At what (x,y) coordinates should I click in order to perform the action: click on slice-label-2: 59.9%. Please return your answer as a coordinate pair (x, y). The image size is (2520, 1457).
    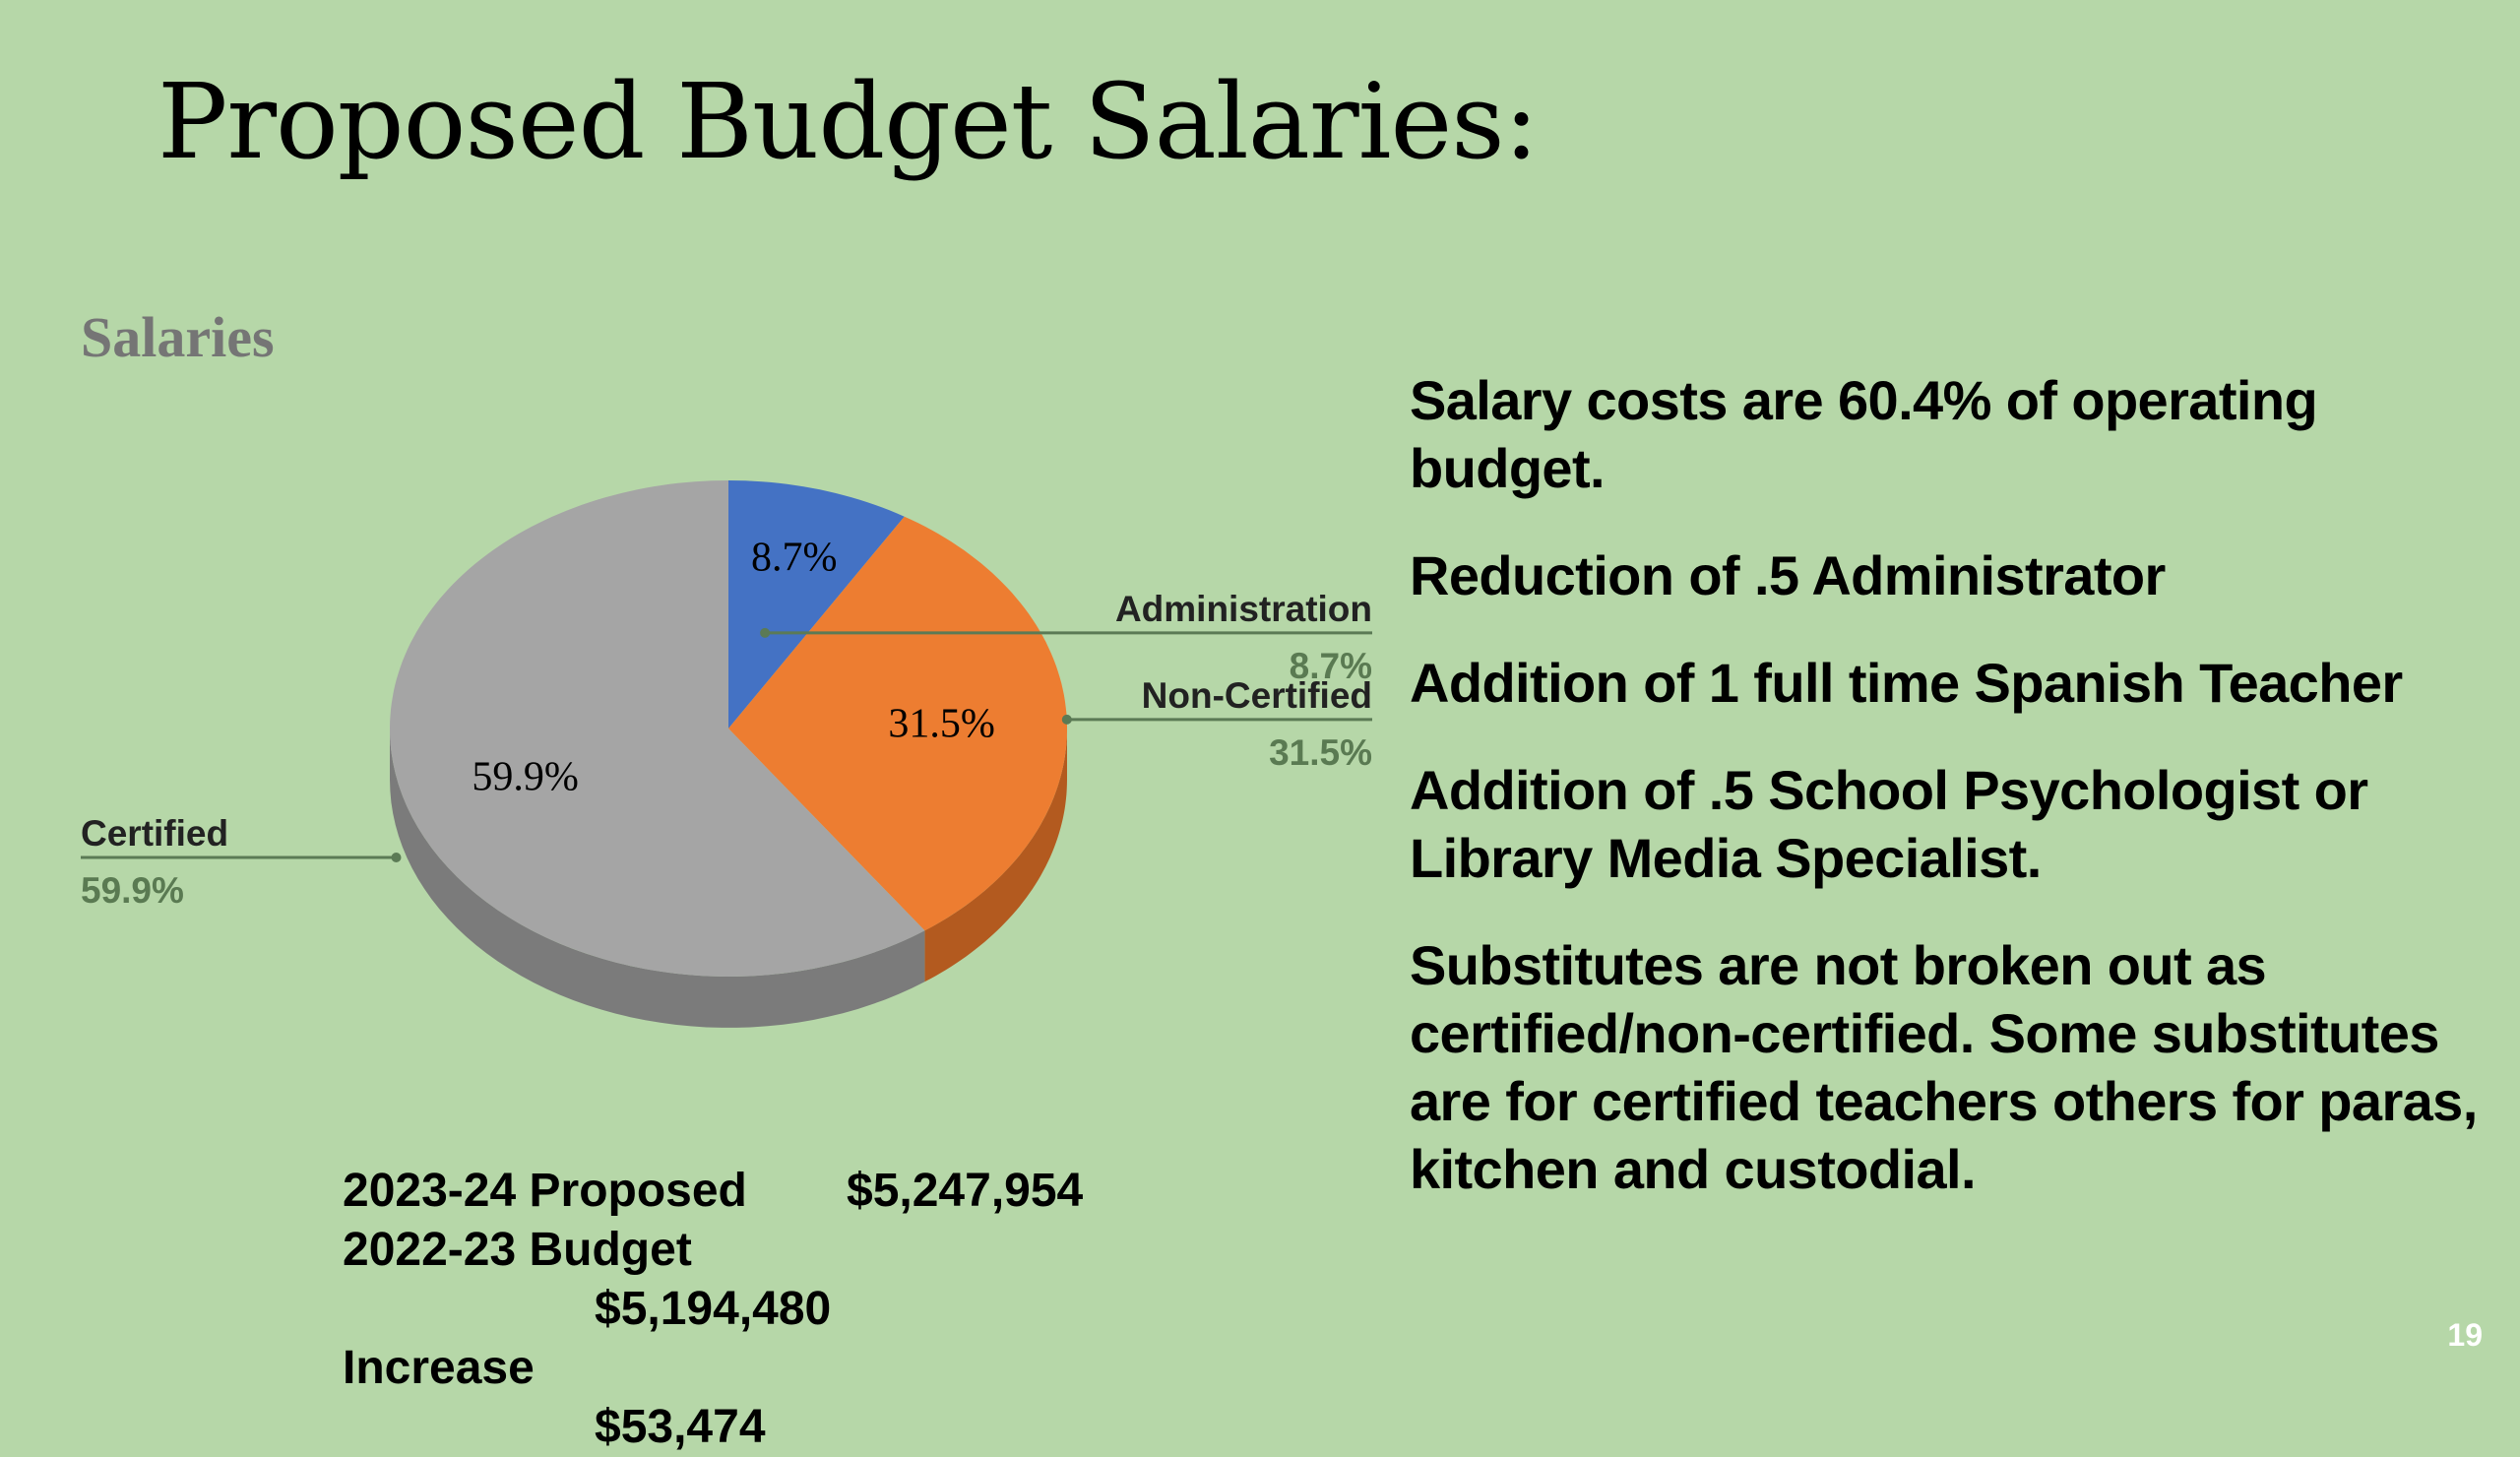
    Looking at the image, I should click on (525, 776).